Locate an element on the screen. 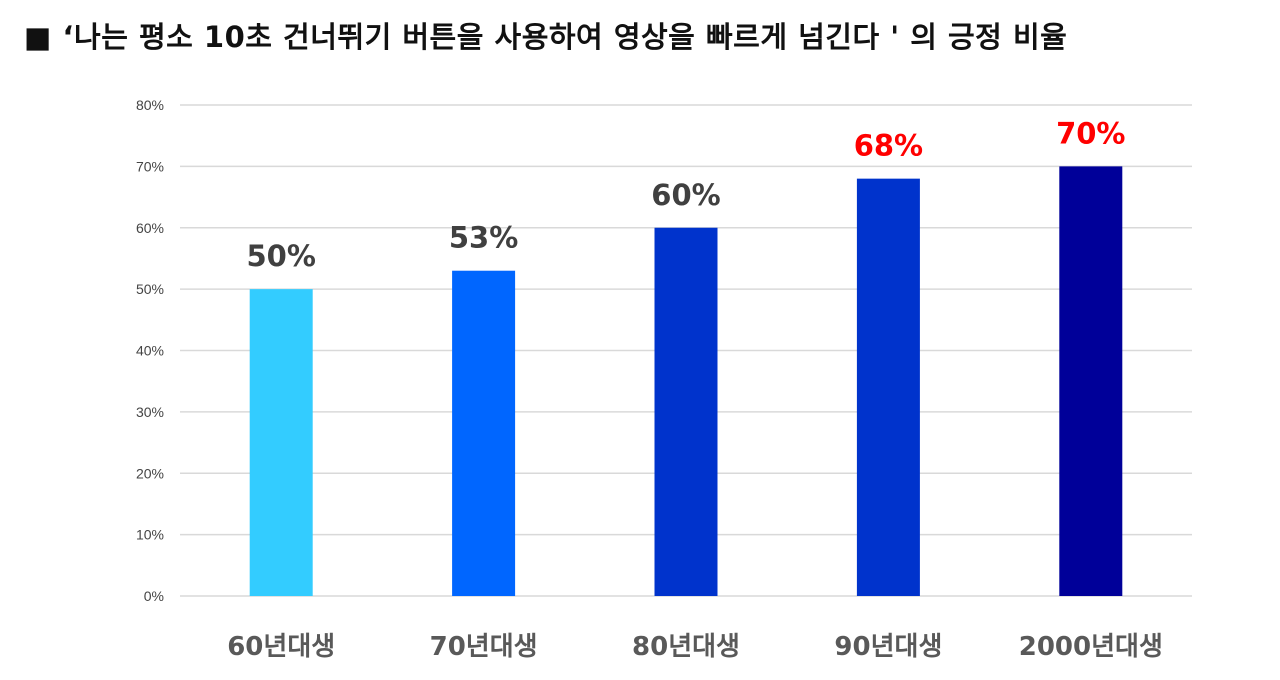 The image size is (1280, 680). data-label: 53% is located at coordinates (483, 238).